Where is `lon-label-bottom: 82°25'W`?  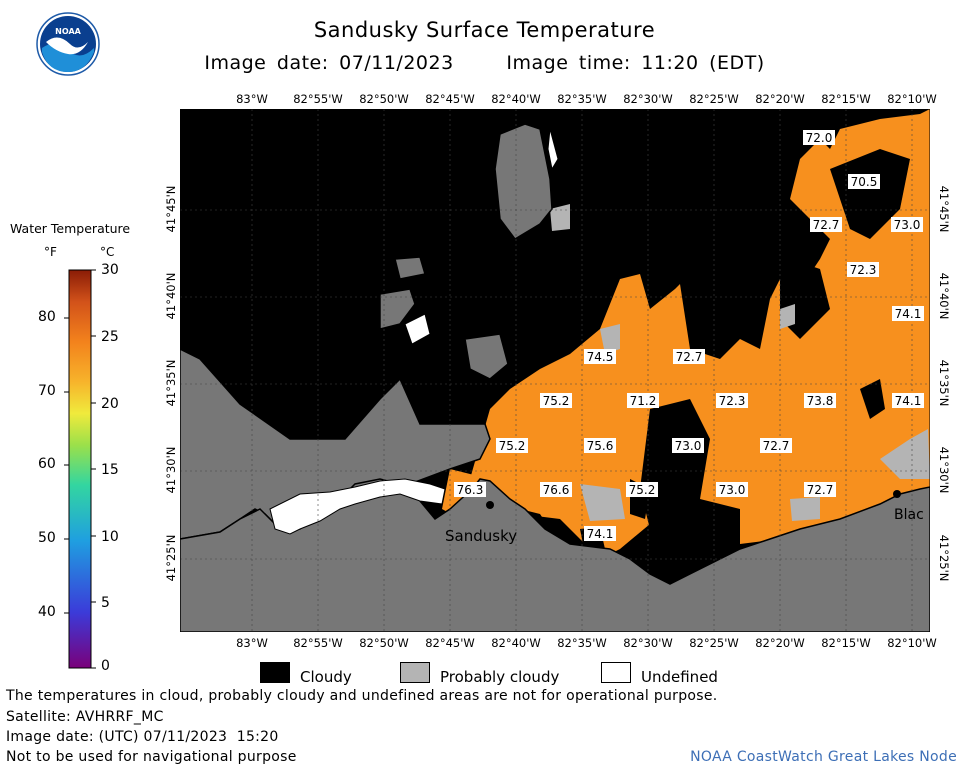 lon-label-bottom: 82°25'W is located at coordinates (714, 643).